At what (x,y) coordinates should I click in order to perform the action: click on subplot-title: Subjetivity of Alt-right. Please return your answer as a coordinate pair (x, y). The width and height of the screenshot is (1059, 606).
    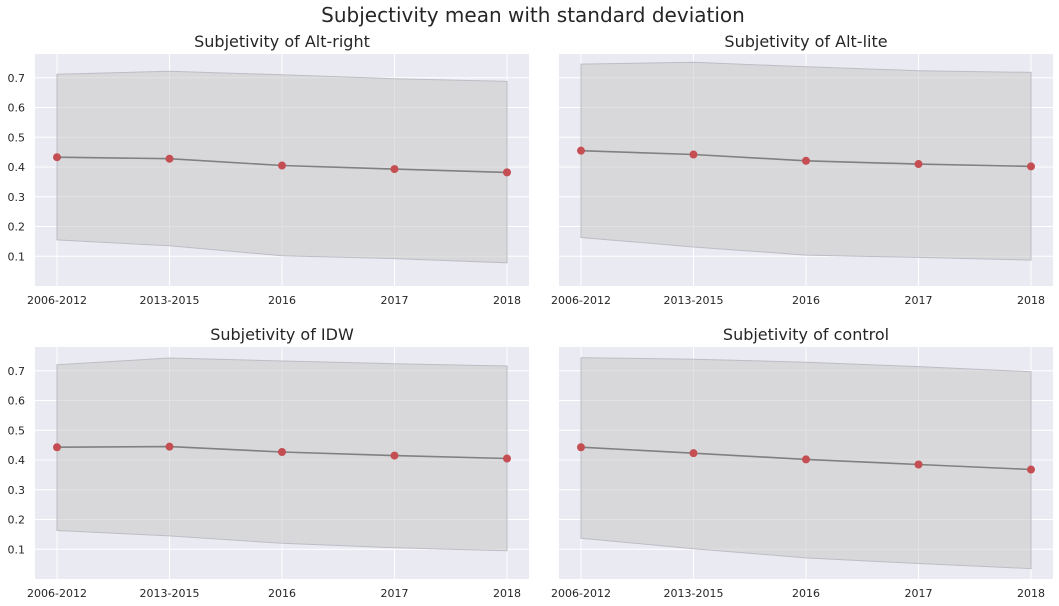
    Looking at the image, I should click on (282, 41).